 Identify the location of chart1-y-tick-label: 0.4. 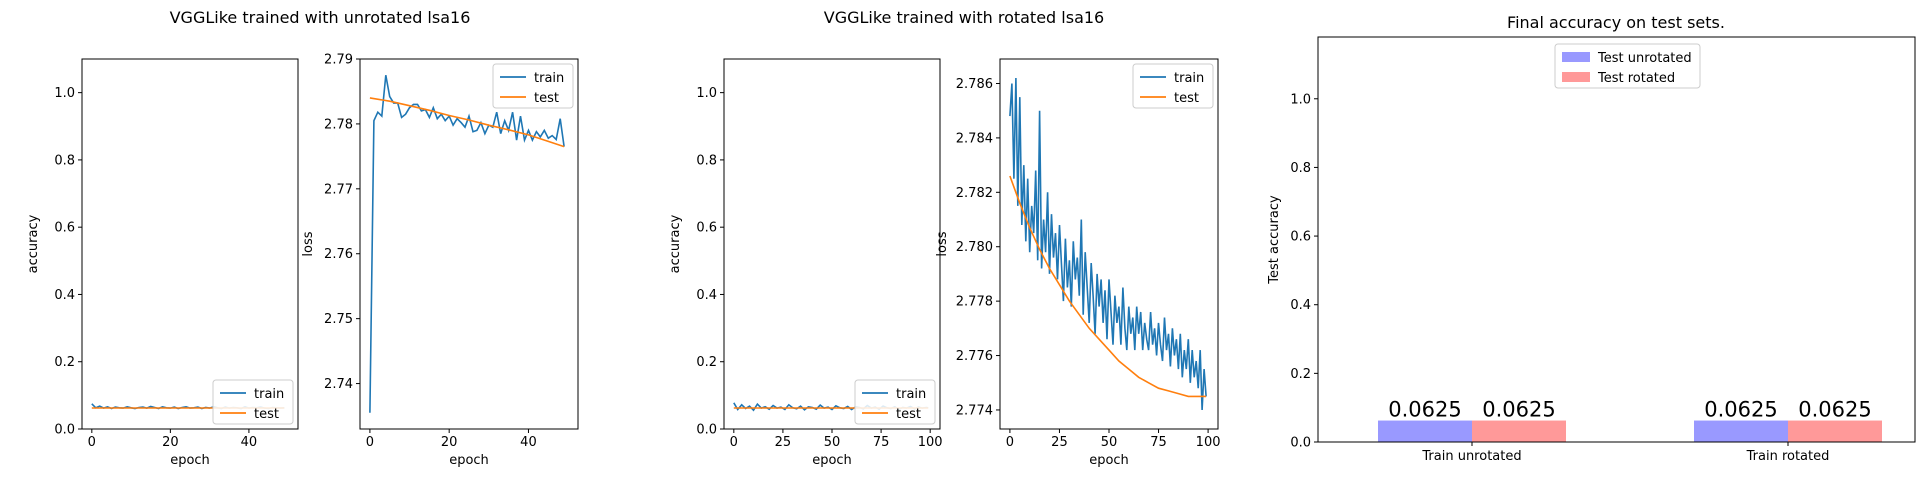
(64, 295).